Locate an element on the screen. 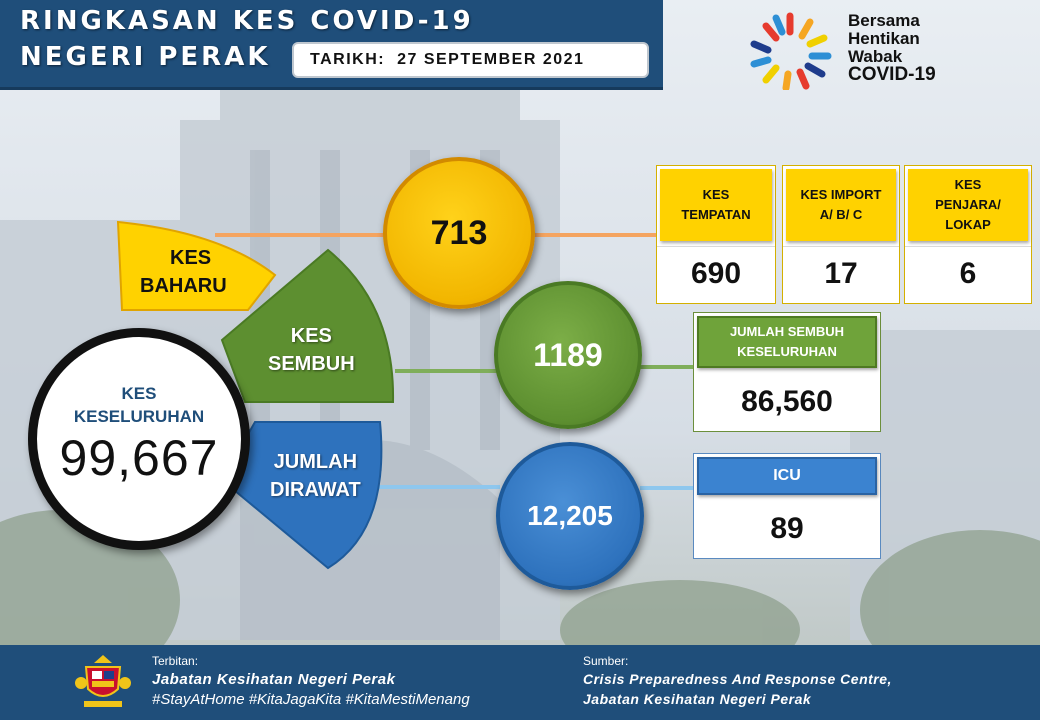 Image resolution: width=1040 pixels, height=720 pixels. kes-sembuh-value: 1189 is located at coordinates (568, 354).